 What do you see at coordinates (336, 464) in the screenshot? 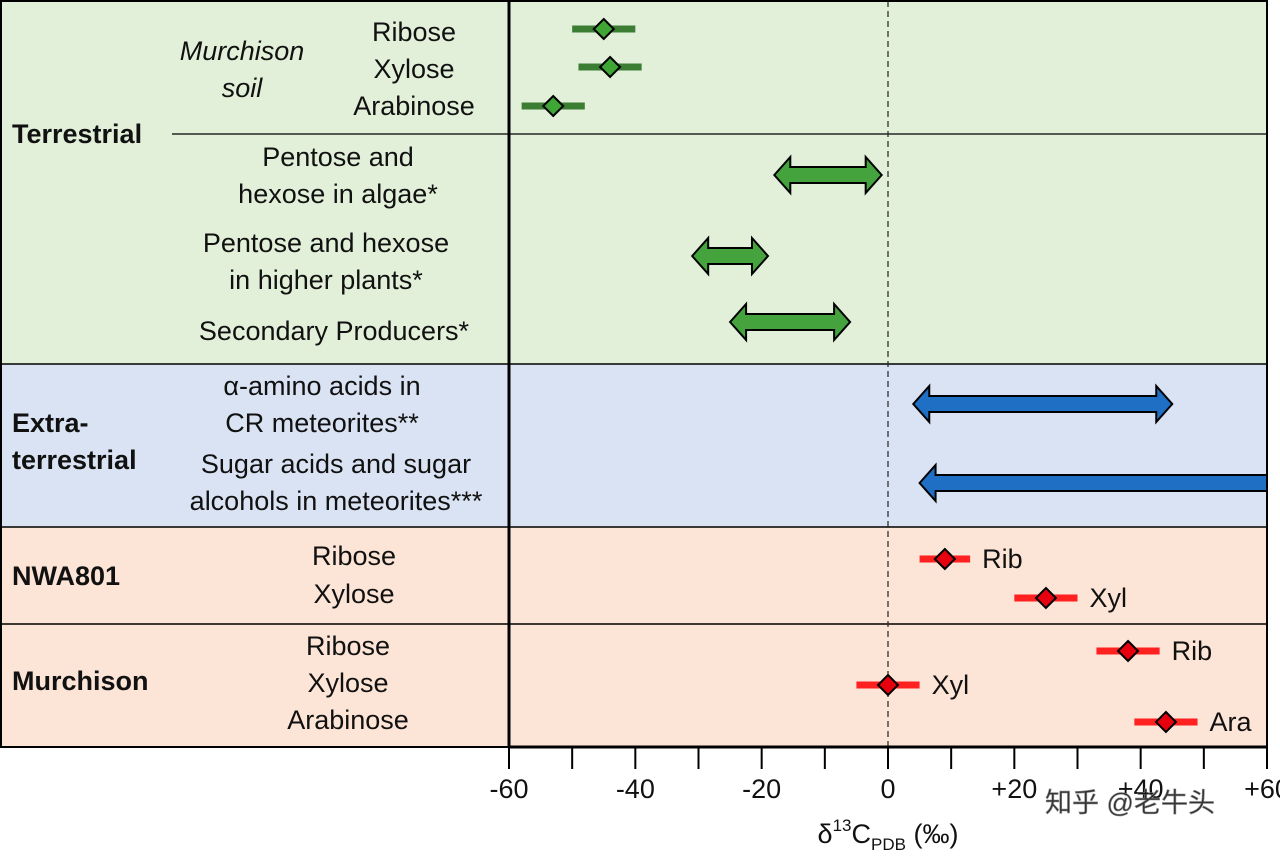
I see `row-label: Sugar acids and sugar` at bounding box center [336, 464].